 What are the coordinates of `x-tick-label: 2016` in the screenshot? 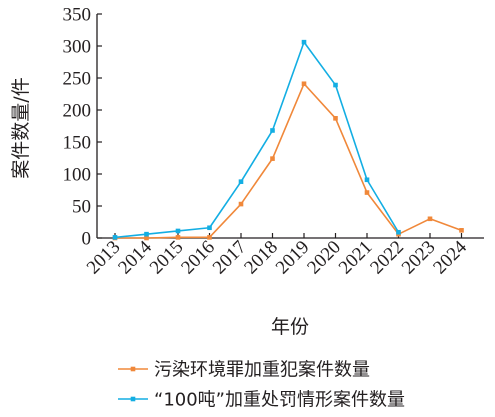 It's located at (198, 258).